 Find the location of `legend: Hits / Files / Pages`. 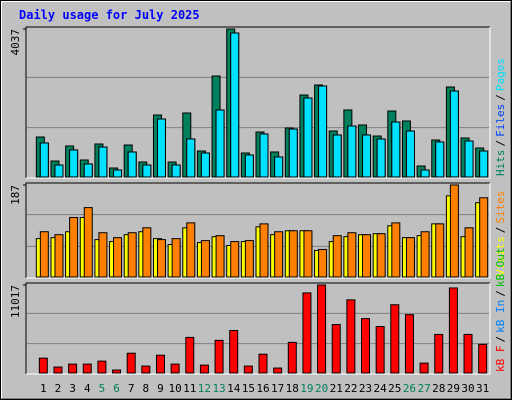

legend: Hits / Files / Pages is located at coordinates (500, 117).